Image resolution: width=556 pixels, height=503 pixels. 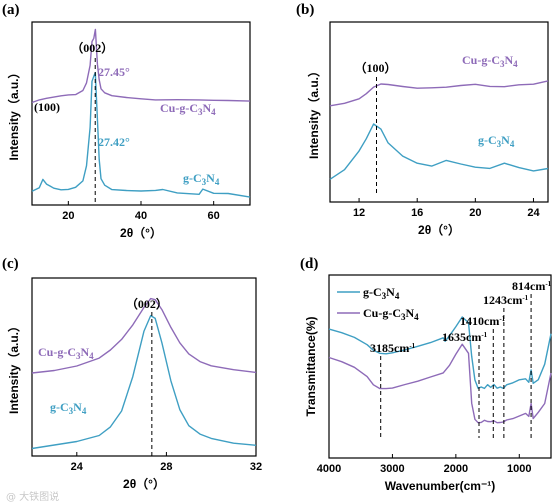 I want to click on panel-label-c: (c), so click(x=10, y=264).